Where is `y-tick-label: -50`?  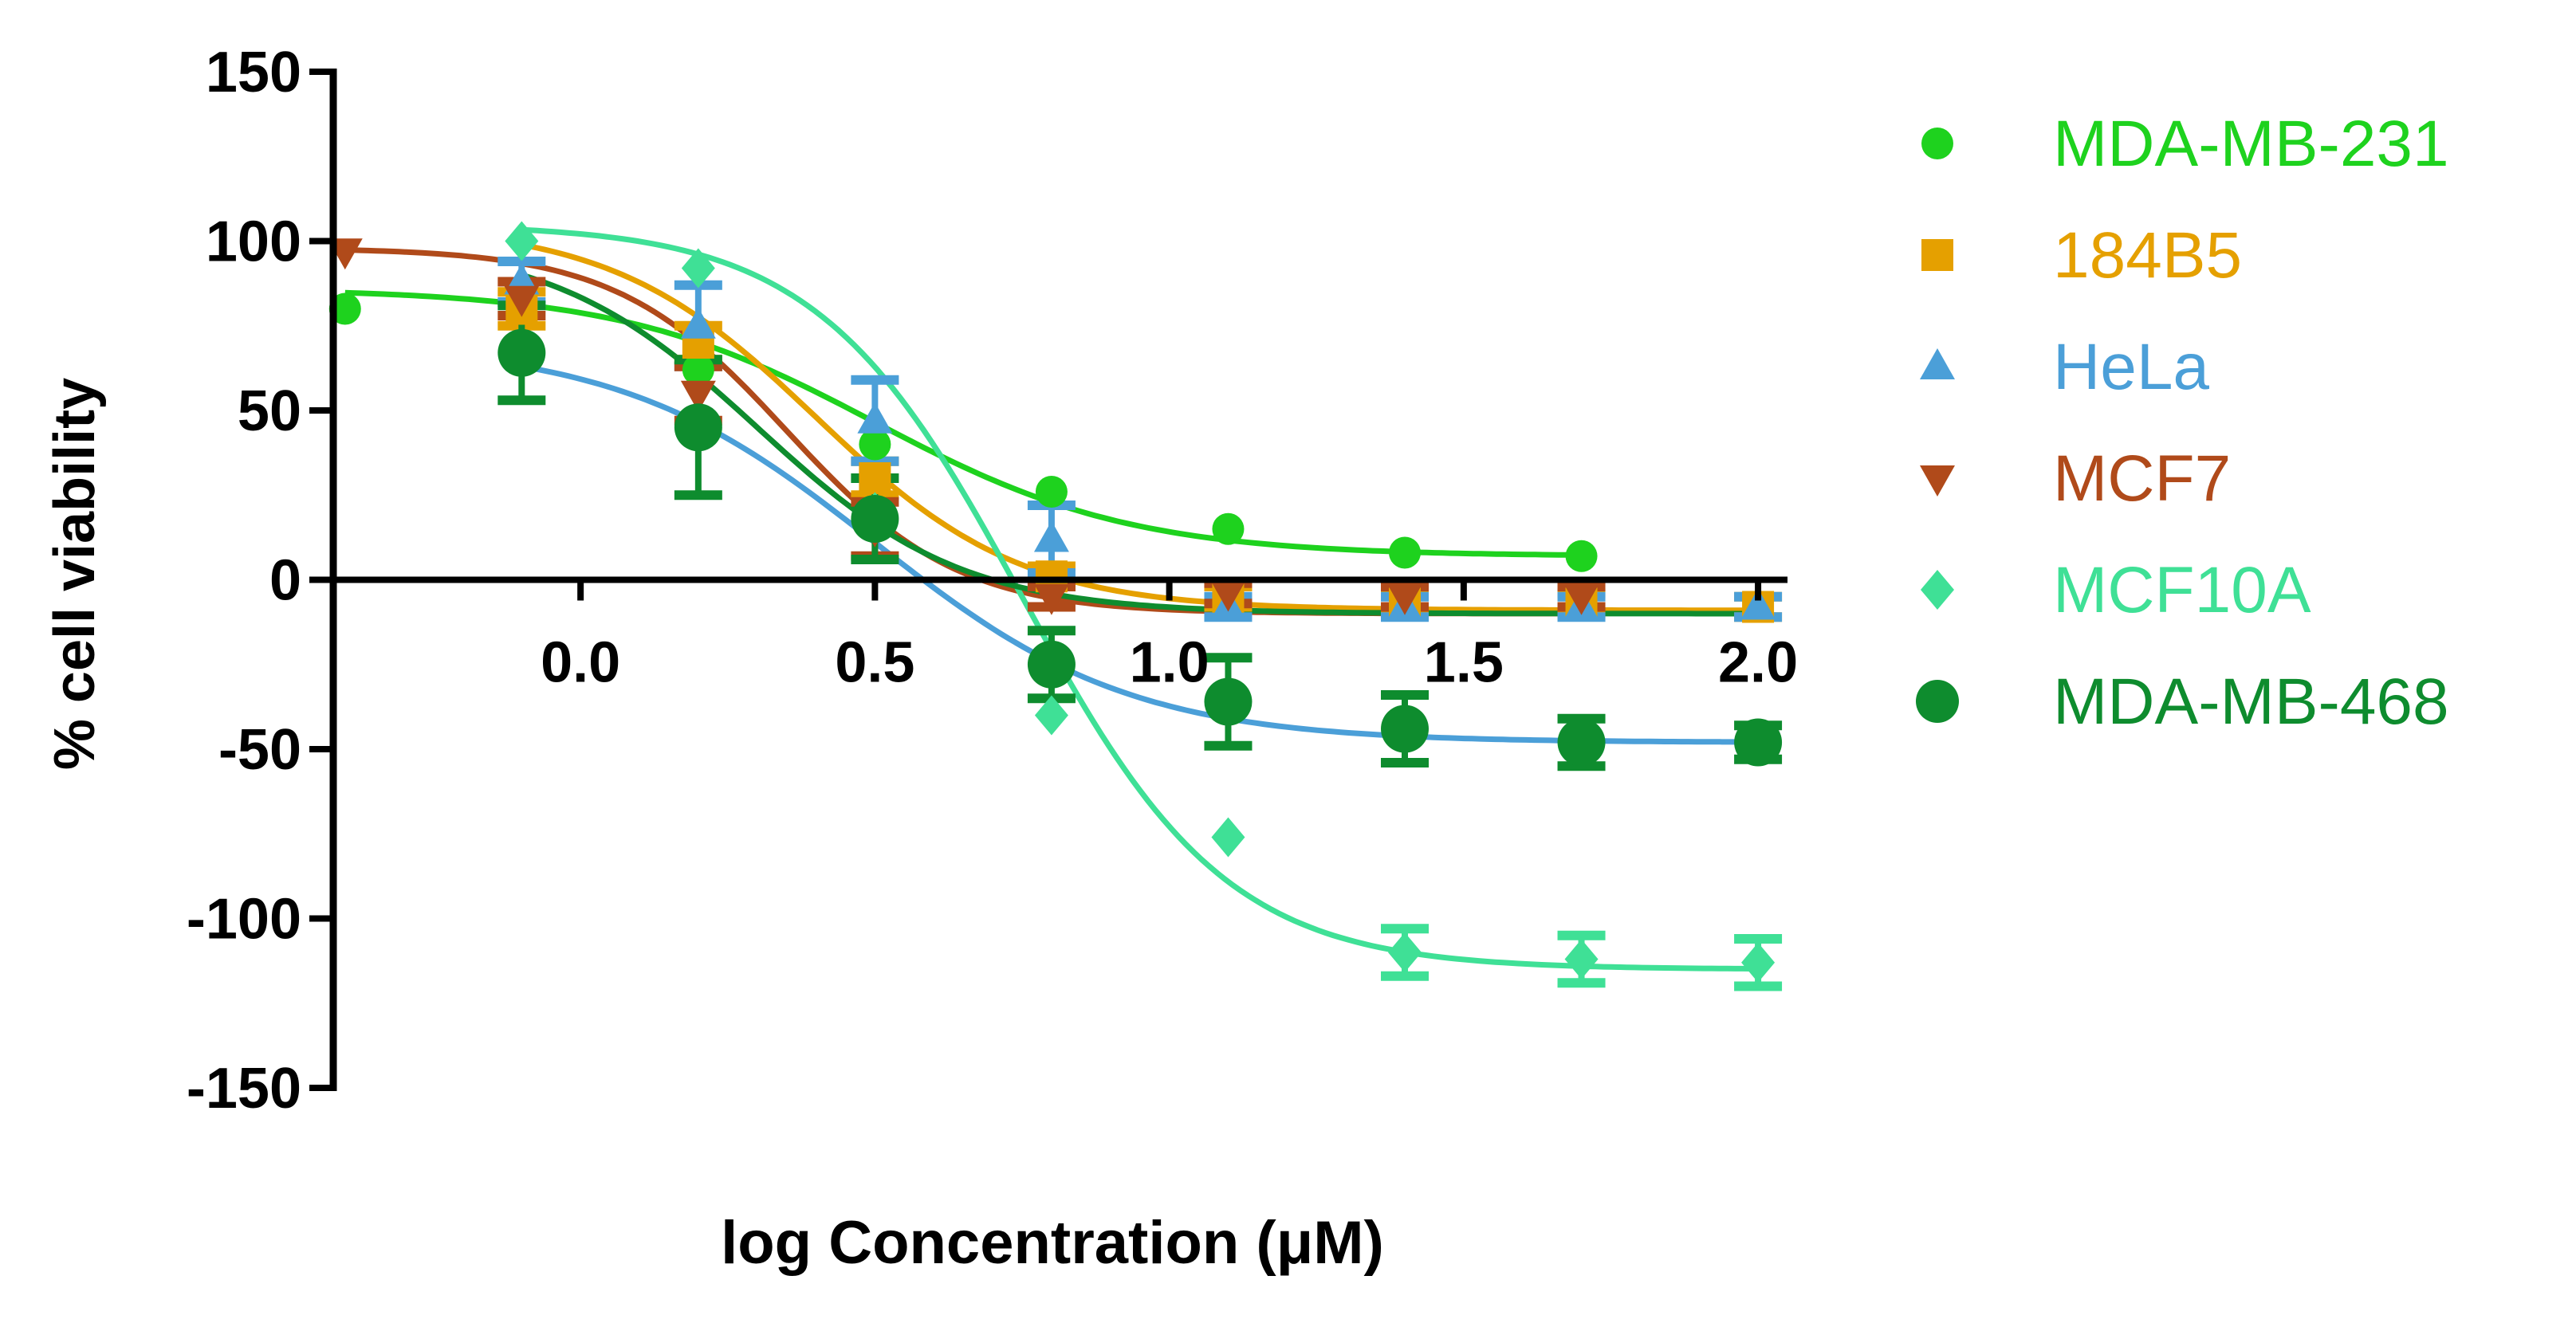 y-tick-label: -50 is located at coordinates (260, 750).